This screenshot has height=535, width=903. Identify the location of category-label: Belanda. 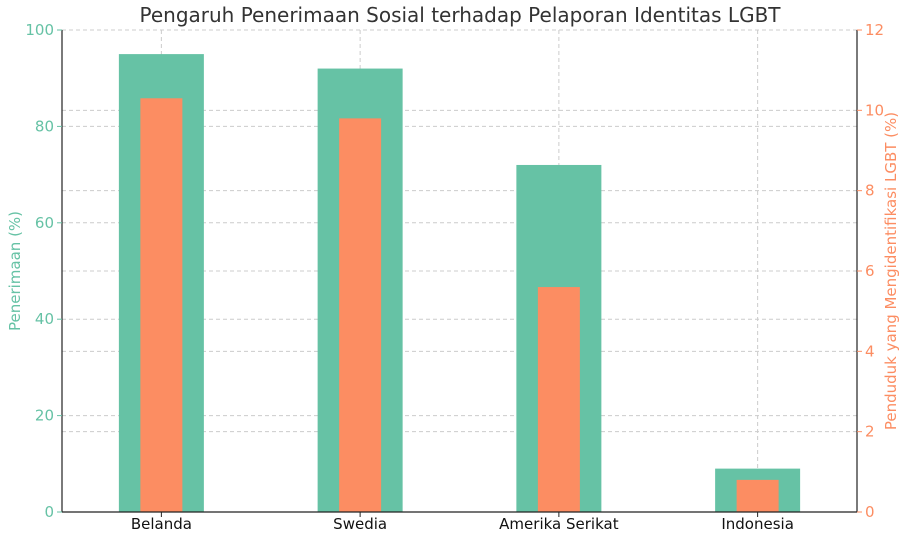
(161, 524).